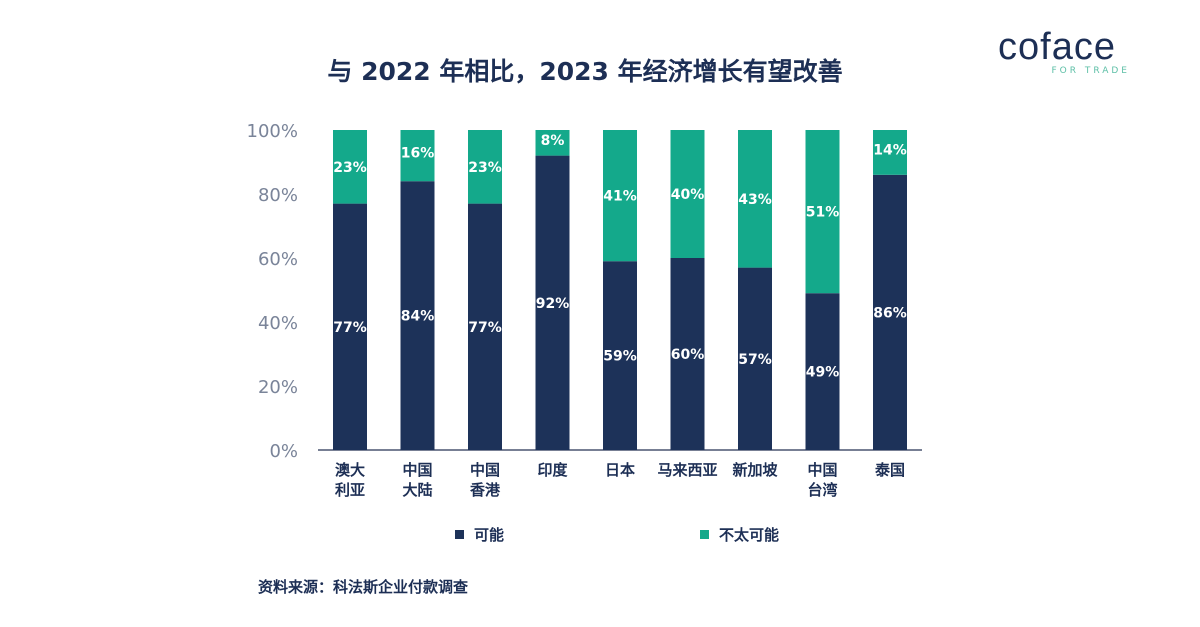 The width and height of the screenshot is (1200, 627). What do you see at coordinates (485, 490) in the screenshot?
I see `x-tick-label: 香港` at bounding box center [485, 490].